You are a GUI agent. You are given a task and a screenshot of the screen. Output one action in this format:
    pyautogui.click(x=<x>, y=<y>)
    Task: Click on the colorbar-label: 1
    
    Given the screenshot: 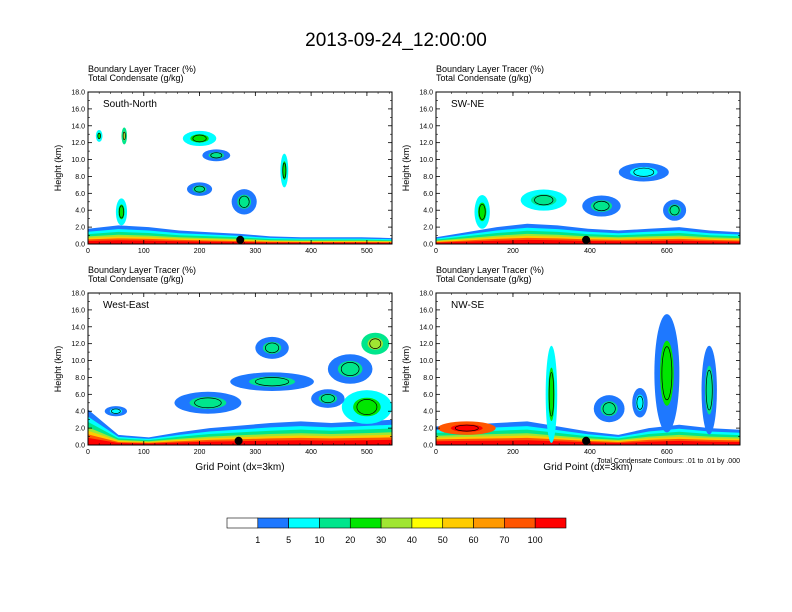 What is the action you would take?
    pyautogui.click(x=257, y=540)
    